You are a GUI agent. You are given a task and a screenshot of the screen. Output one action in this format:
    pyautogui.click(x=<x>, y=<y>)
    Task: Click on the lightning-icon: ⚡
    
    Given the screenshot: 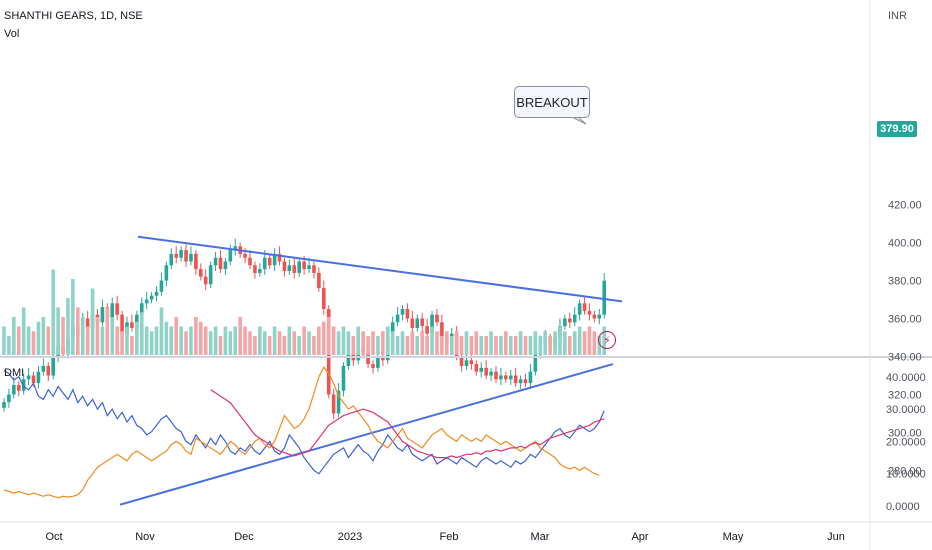 What is the action you would take?
    pyautogui.click(x=607, y=340)
    